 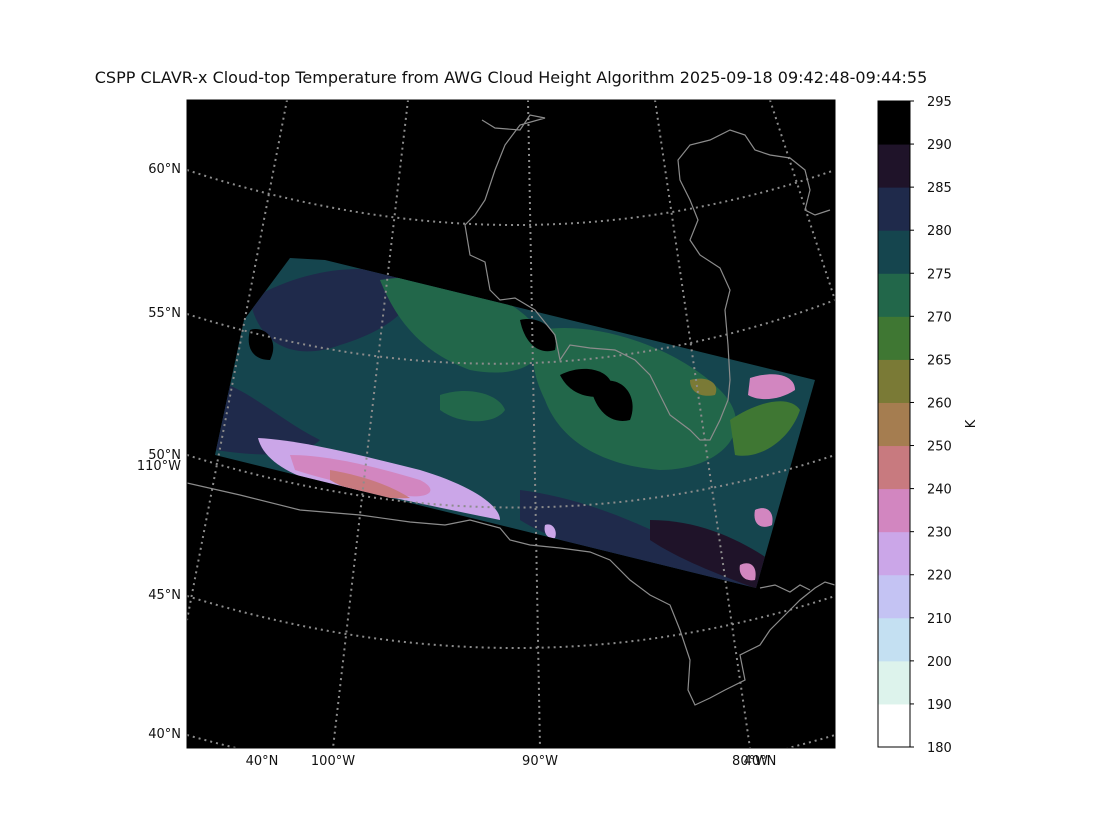 I want to click on colorbar-tick-label: 275, so click(x=939, y=274).